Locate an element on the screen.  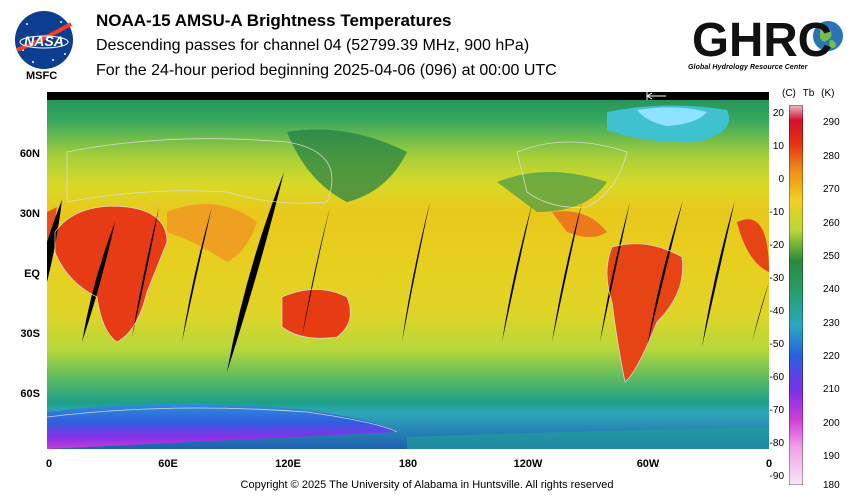
kelvin-tick: 220 is located at coordinates (831, 356).